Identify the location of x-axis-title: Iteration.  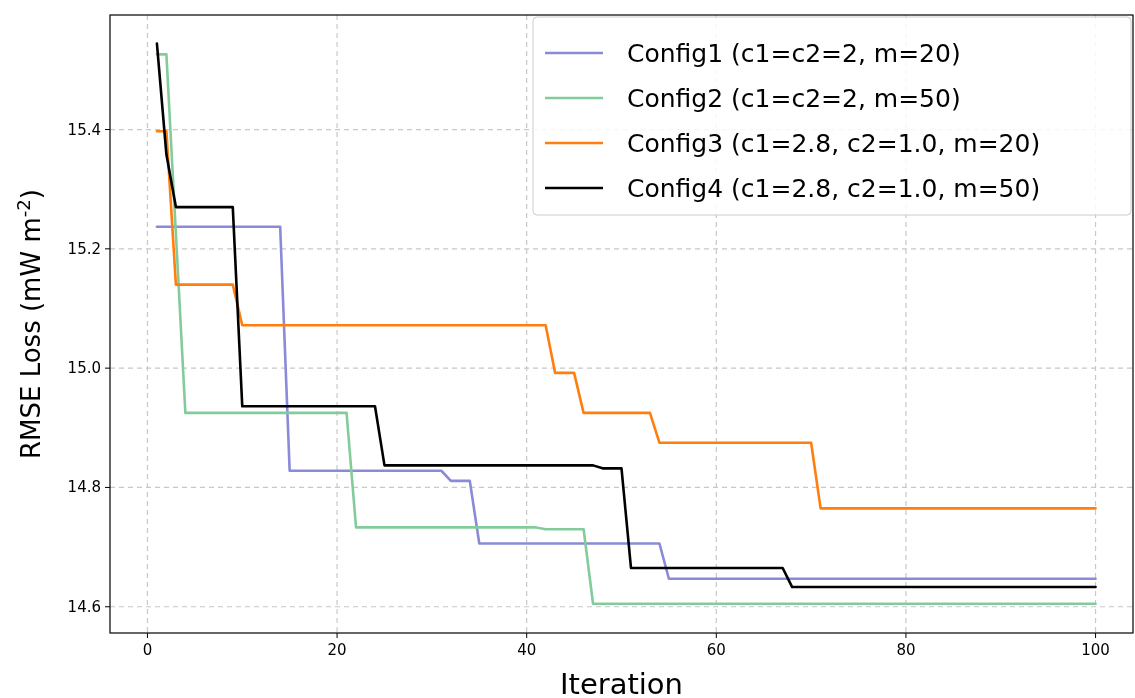
(621, 682).